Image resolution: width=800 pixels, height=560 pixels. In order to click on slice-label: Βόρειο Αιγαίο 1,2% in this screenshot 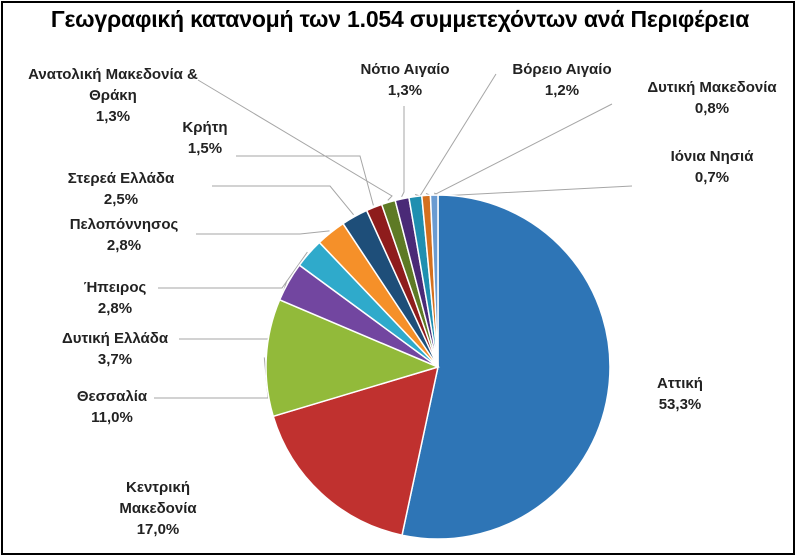, I will do `click(561, 80)`.